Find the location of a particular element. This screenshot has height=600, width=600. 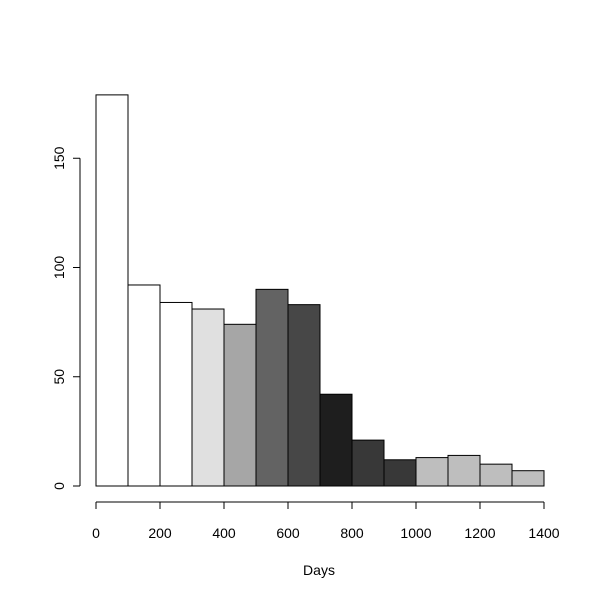

x-tick-label: 600 is located at coordinates (288, 533).